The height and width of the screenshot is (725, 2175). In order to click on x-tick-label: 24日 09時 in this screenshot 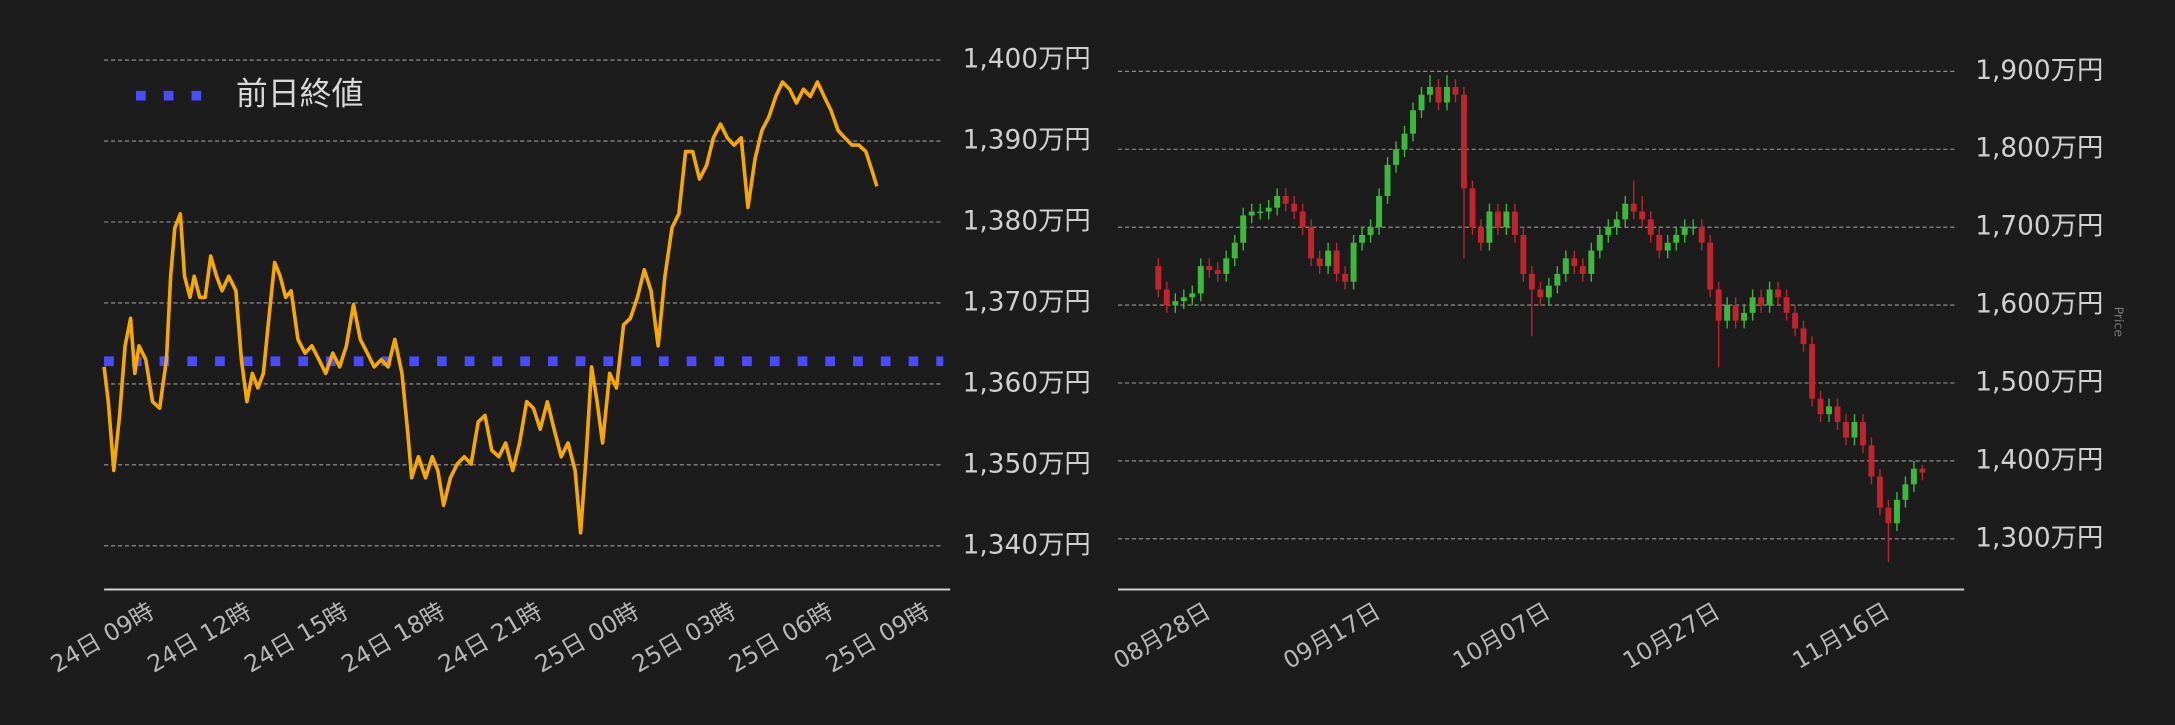, I will do `click(102, 638)`.